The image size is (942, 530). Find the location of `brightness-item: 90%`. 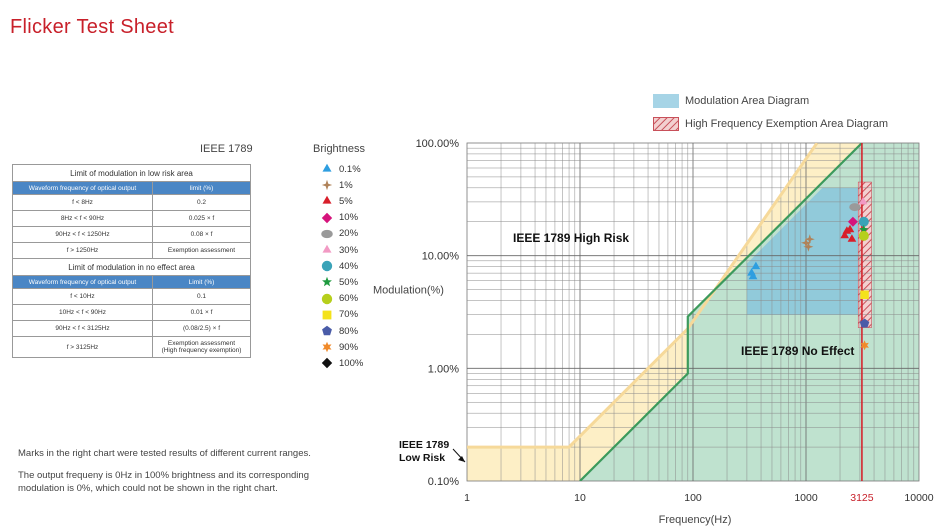

brightness-item: 90% is located at coordinates (339, 347).